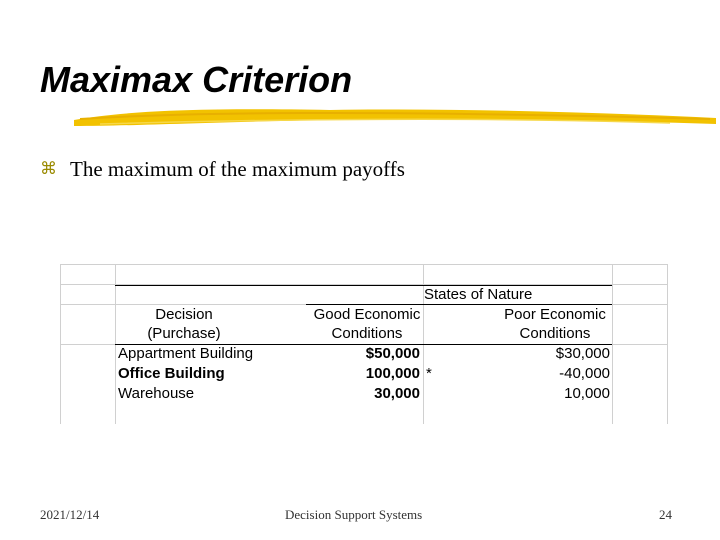 The image size is (720, 540). Describe the element at coordinates (392, 373) in the screenshot. I see `row-good-value: 100,000` at that location.